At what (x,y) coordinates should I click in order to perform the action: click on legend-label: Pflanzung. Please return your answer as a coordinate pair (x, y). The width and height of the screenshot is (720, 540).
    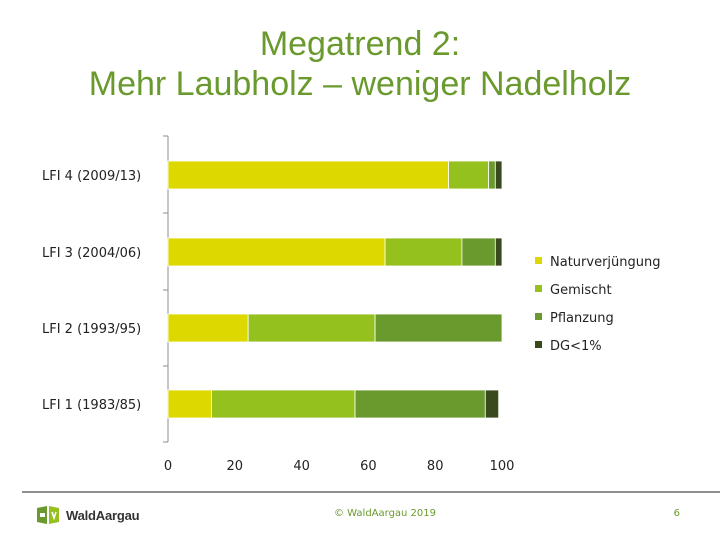
    Looking at the image, I should click on (582, 318).